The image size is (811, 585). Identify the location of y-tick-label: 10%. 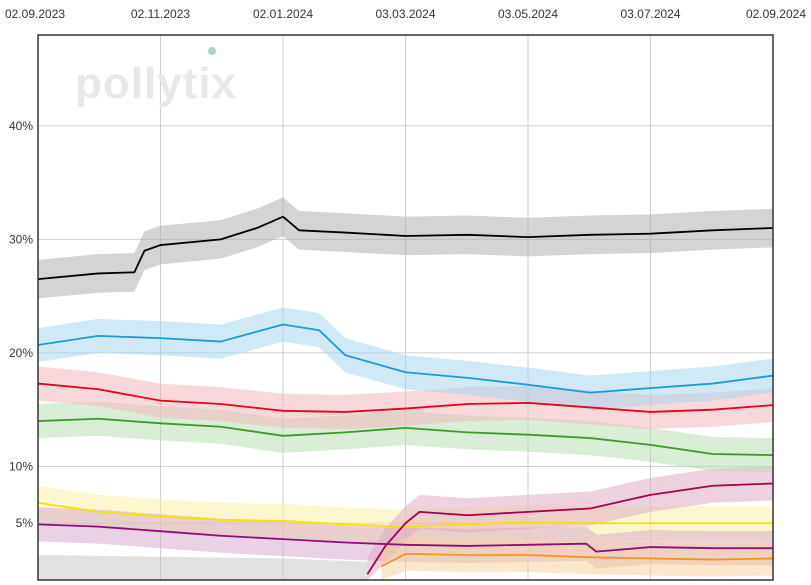
(21, 466).